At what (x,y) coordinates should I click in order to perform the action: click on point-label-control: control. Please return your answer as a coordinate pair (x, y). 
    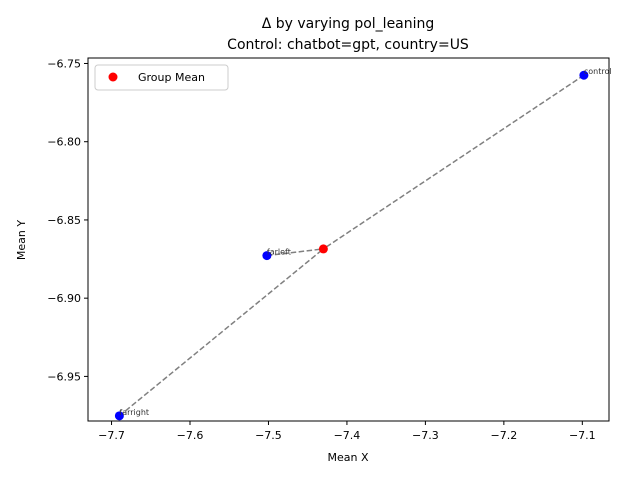
    Looking at the image, I should click on (598, 71).